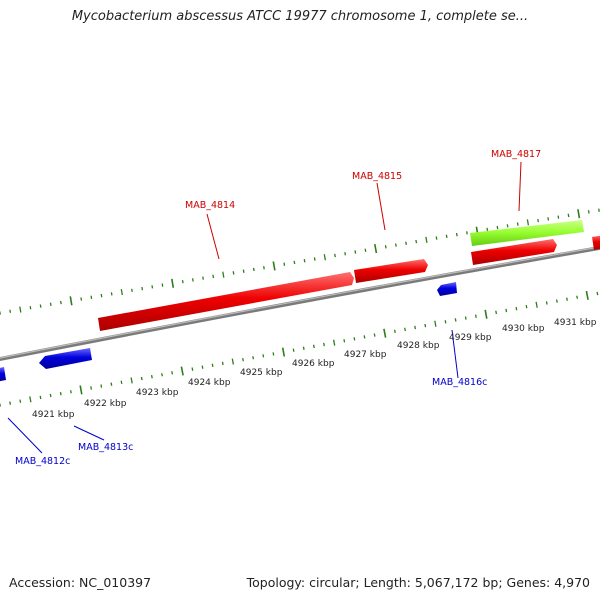  I want to click on scale-label: 4924 kbp, so click(209, 383).